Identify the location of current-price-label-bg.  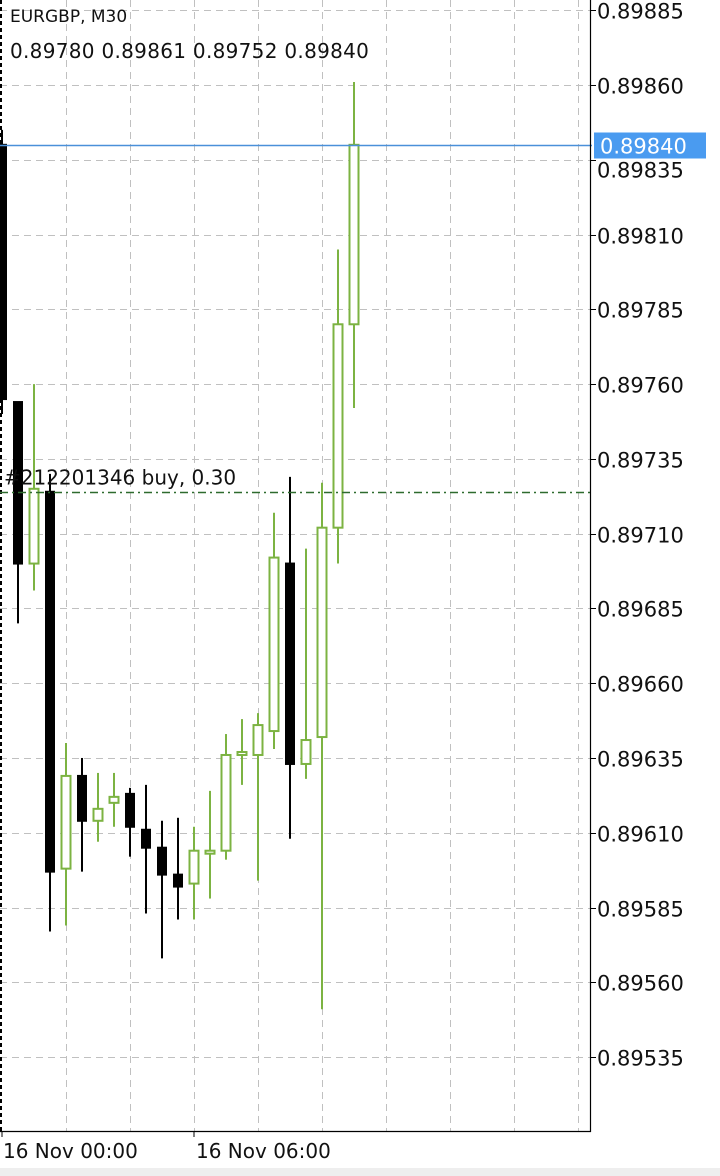
(650, 145).